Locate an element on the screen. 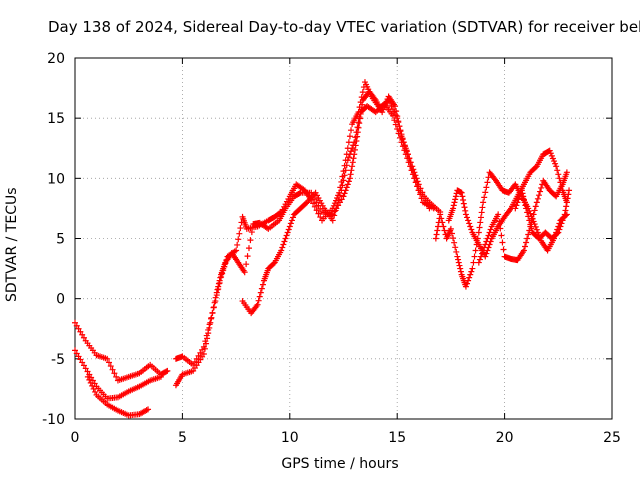  x-axis-label: GPS time / hours is located at coordinates (340, 464).